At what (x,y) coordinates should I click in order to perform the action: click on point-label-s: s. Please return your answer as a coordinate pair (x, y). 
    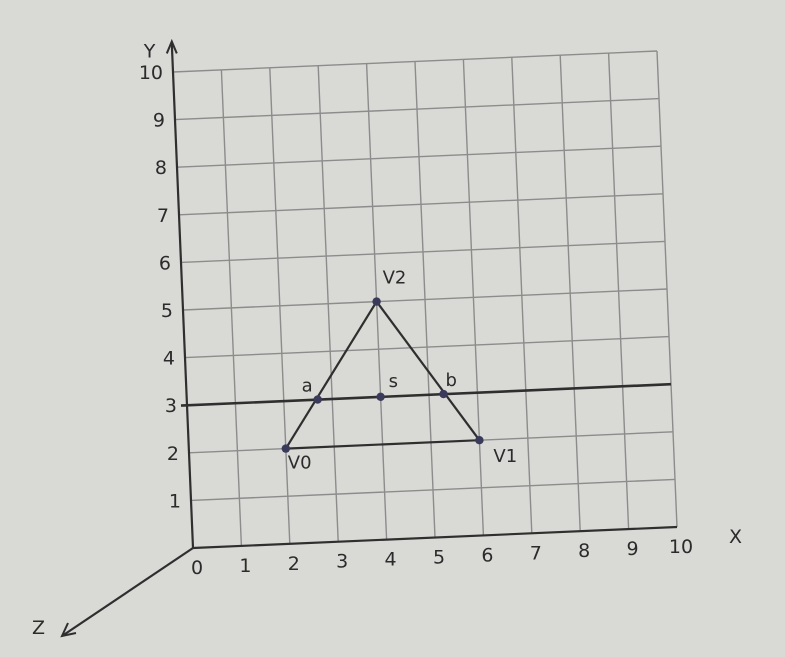
    Looking at the image, I should click on (393, 381).